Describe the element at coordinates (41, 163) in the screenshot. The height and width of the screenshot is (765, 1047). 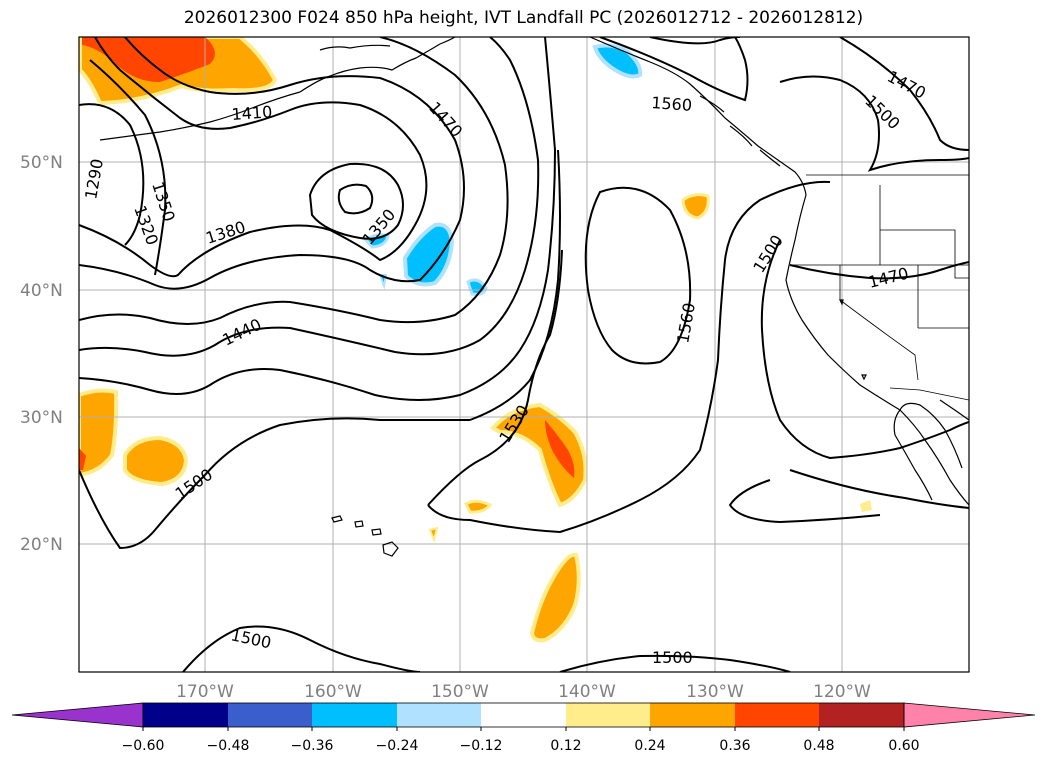
I see `lat-label: 50°N` at that location.